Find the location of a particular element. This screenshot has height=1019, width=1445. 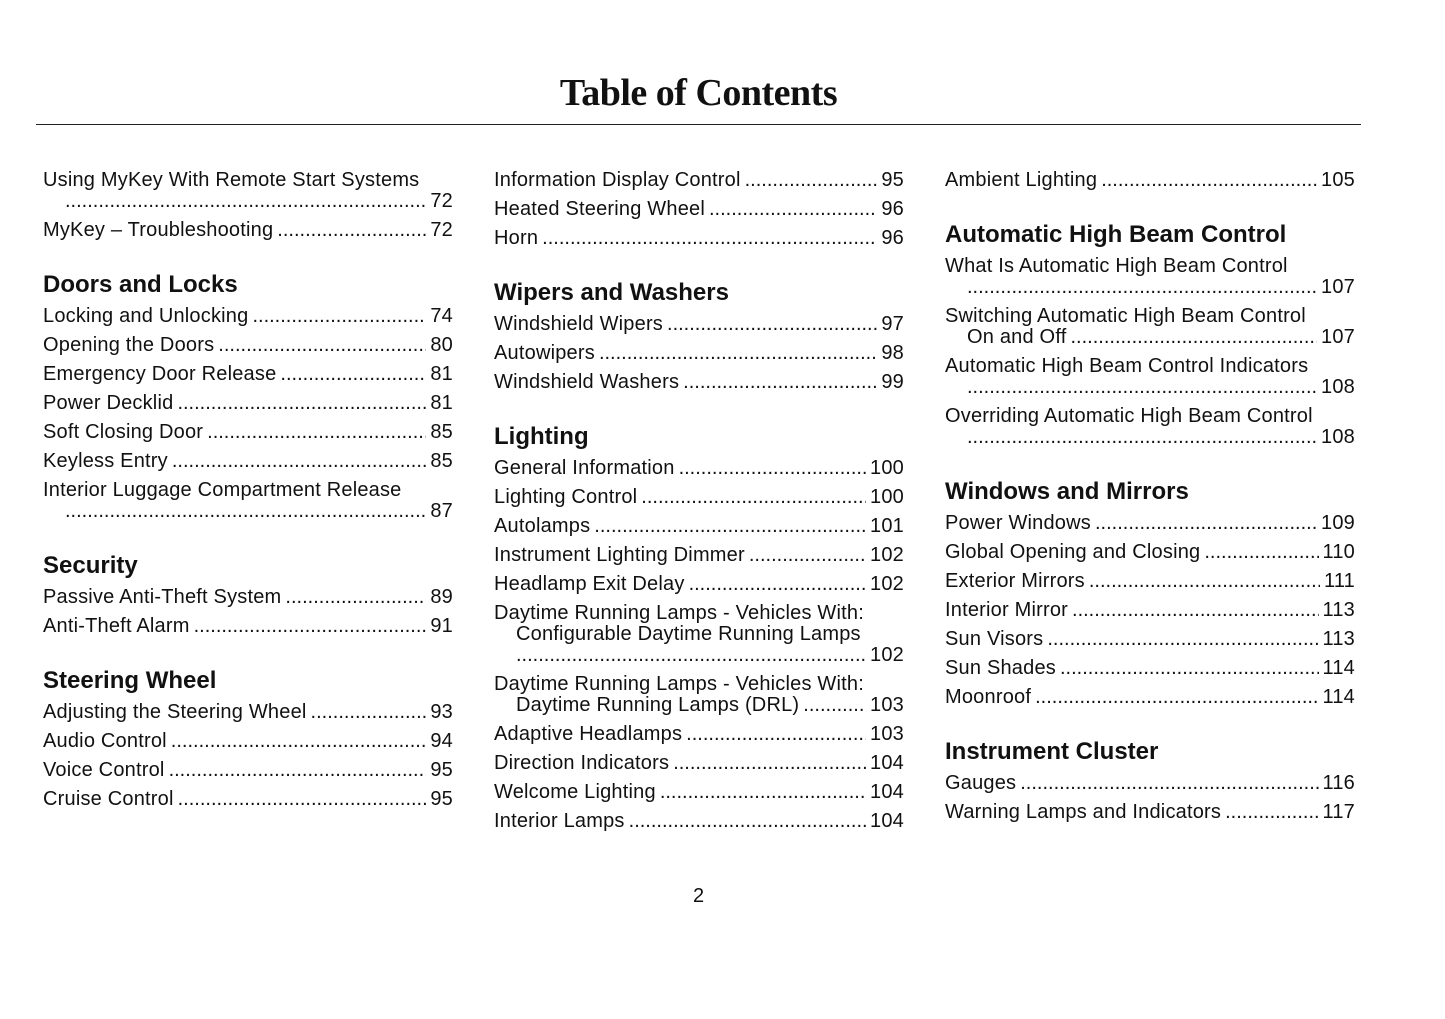

toc-entry: Ambient Lighting 105 is located at coordinates (1150, 180).